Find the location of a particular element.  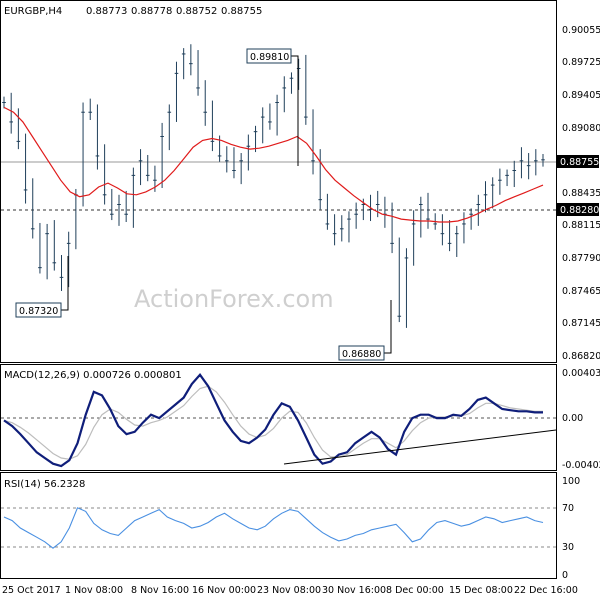

rsi-line is located at coordinates (273, 528).